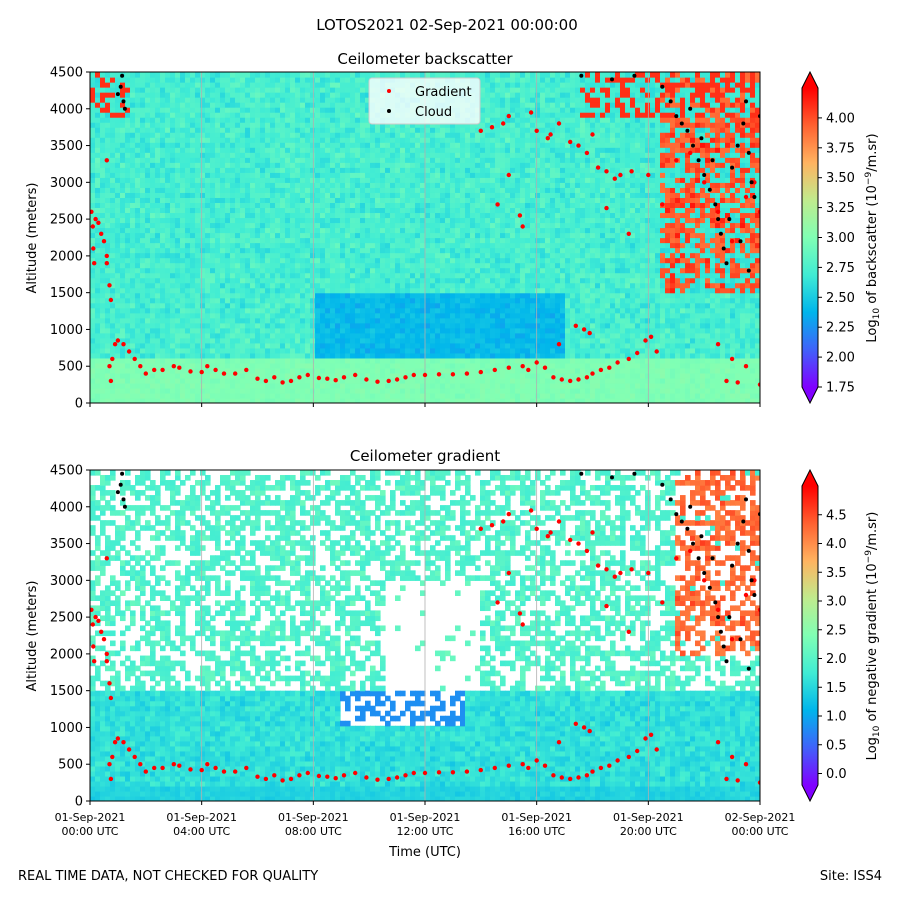 Image resolution: width=900 pixels, height=900 pixels. What do you see at coordinates (425, 59) in the screenshot?
I see `backscatter-title: Ceilometer backscatter` at bounding box center [425, 59].